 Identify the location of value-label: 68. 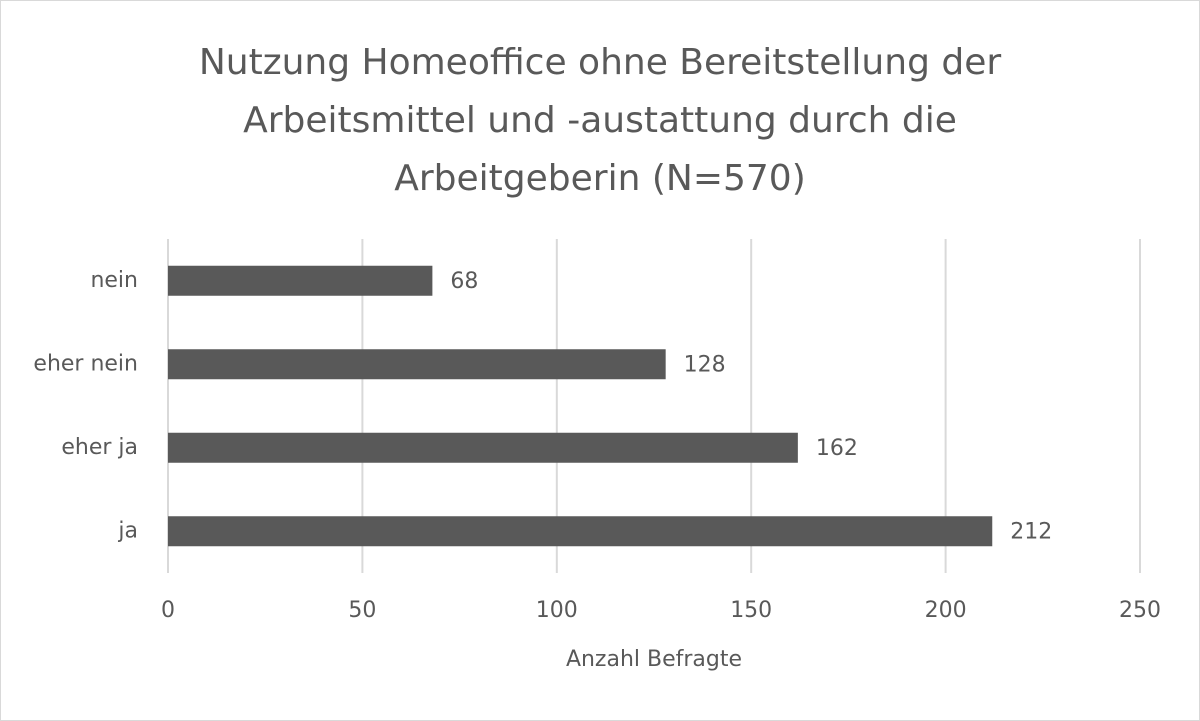
(464, 281).